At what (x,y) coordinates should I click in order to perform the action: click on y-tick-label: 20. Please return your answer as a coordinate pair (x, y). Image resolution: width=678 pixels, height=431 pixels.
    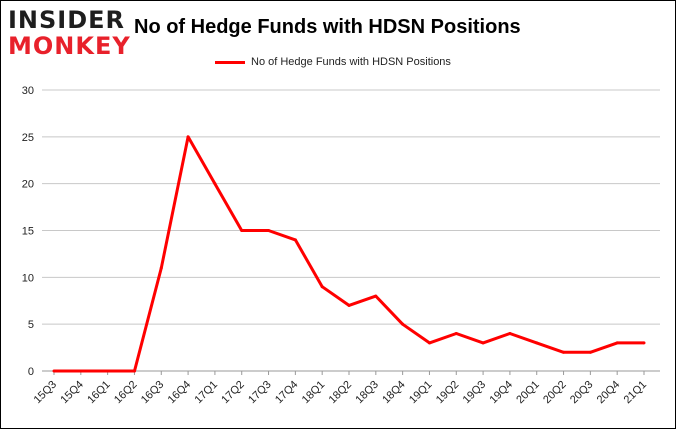
    Looking at the image, I should click on (28, 185).